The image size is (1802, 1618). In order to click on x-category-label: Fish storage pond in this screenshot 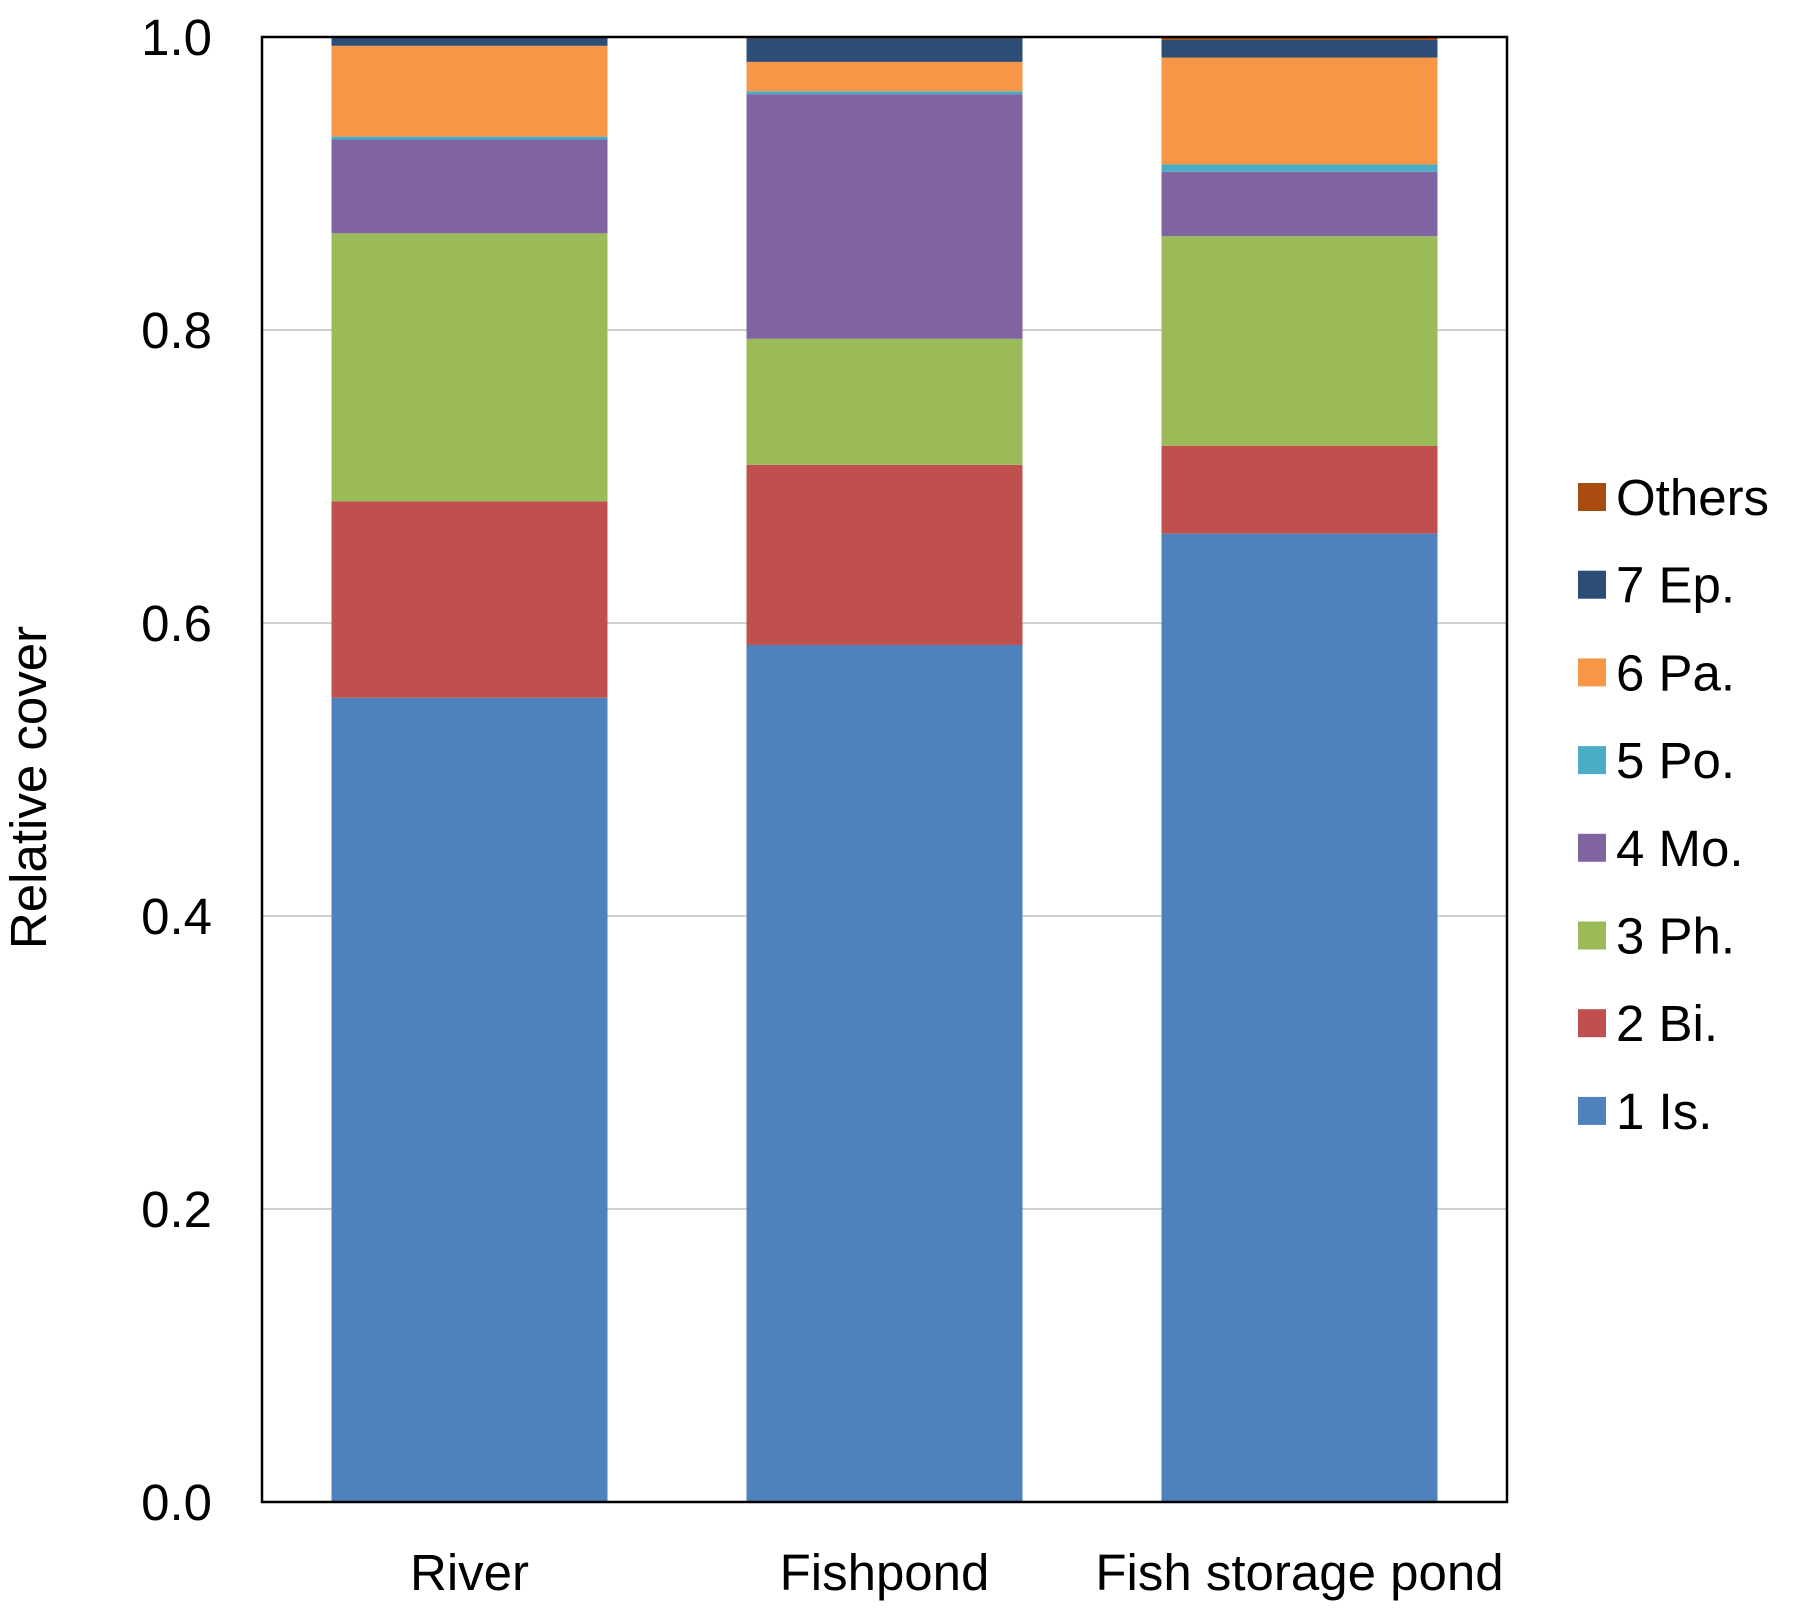, I will do `click(1299, 1572)`.